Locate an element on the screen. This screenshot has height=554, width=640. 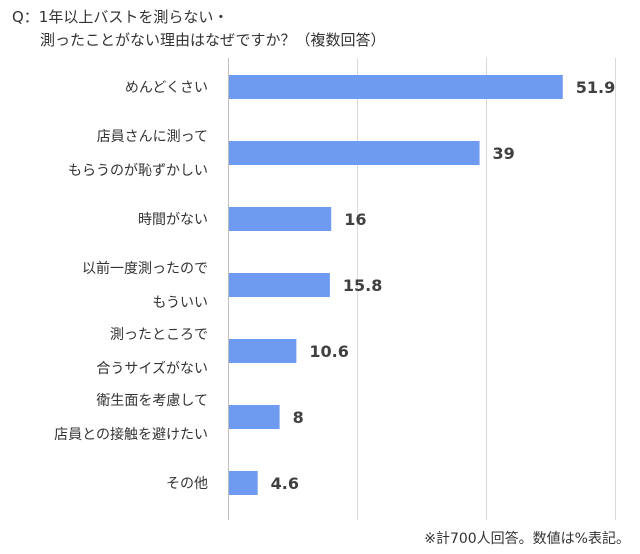
category-label: 衛生面を考慮して is located at coordinates (152, 401).